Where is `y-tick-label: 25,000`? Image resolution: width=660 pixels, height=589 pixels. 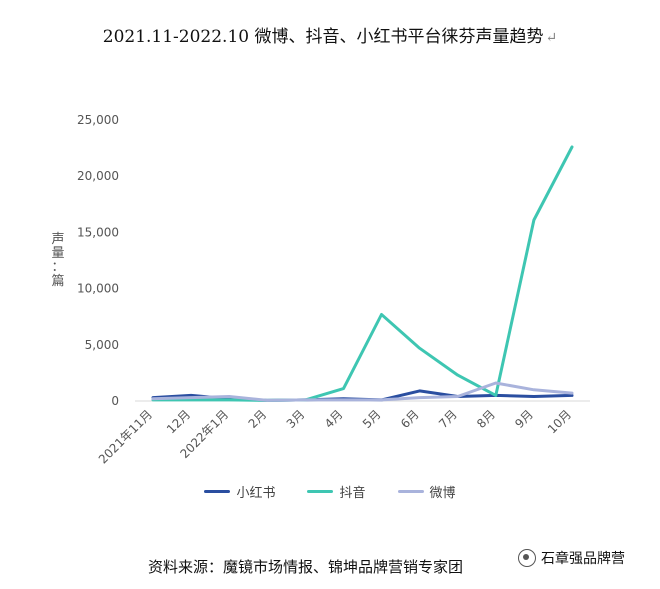
y-tick-label: 25,000 is located at coordinates (98, 120).